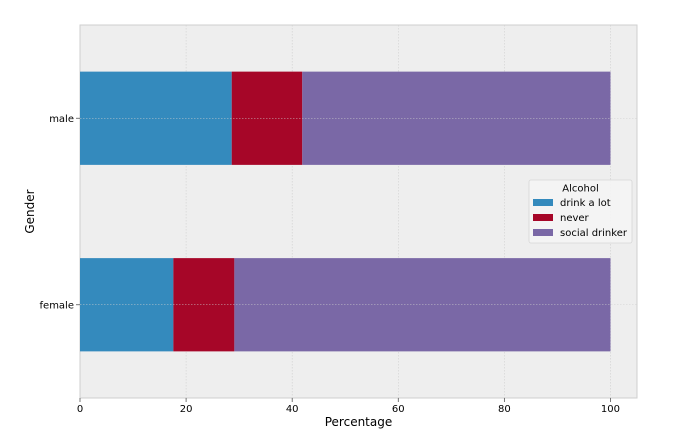  Describe the element at coordinates (186, 409) in the screenshot. I see `x-tick-label: 20` at that location.